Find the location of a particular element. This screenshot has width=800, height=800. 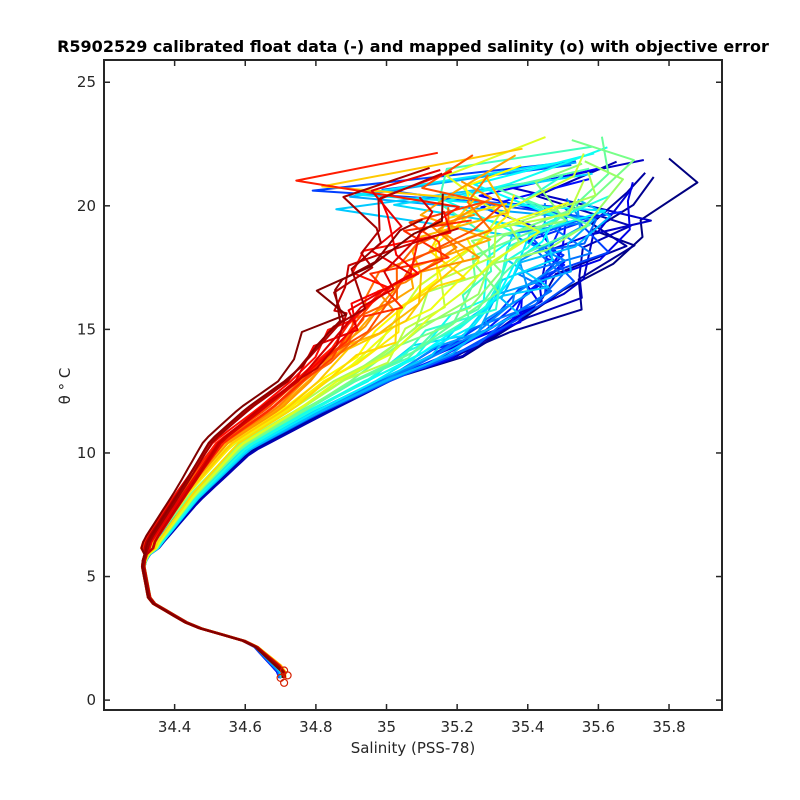

y-tick-label: 10 is located at coordinates (86, 453).